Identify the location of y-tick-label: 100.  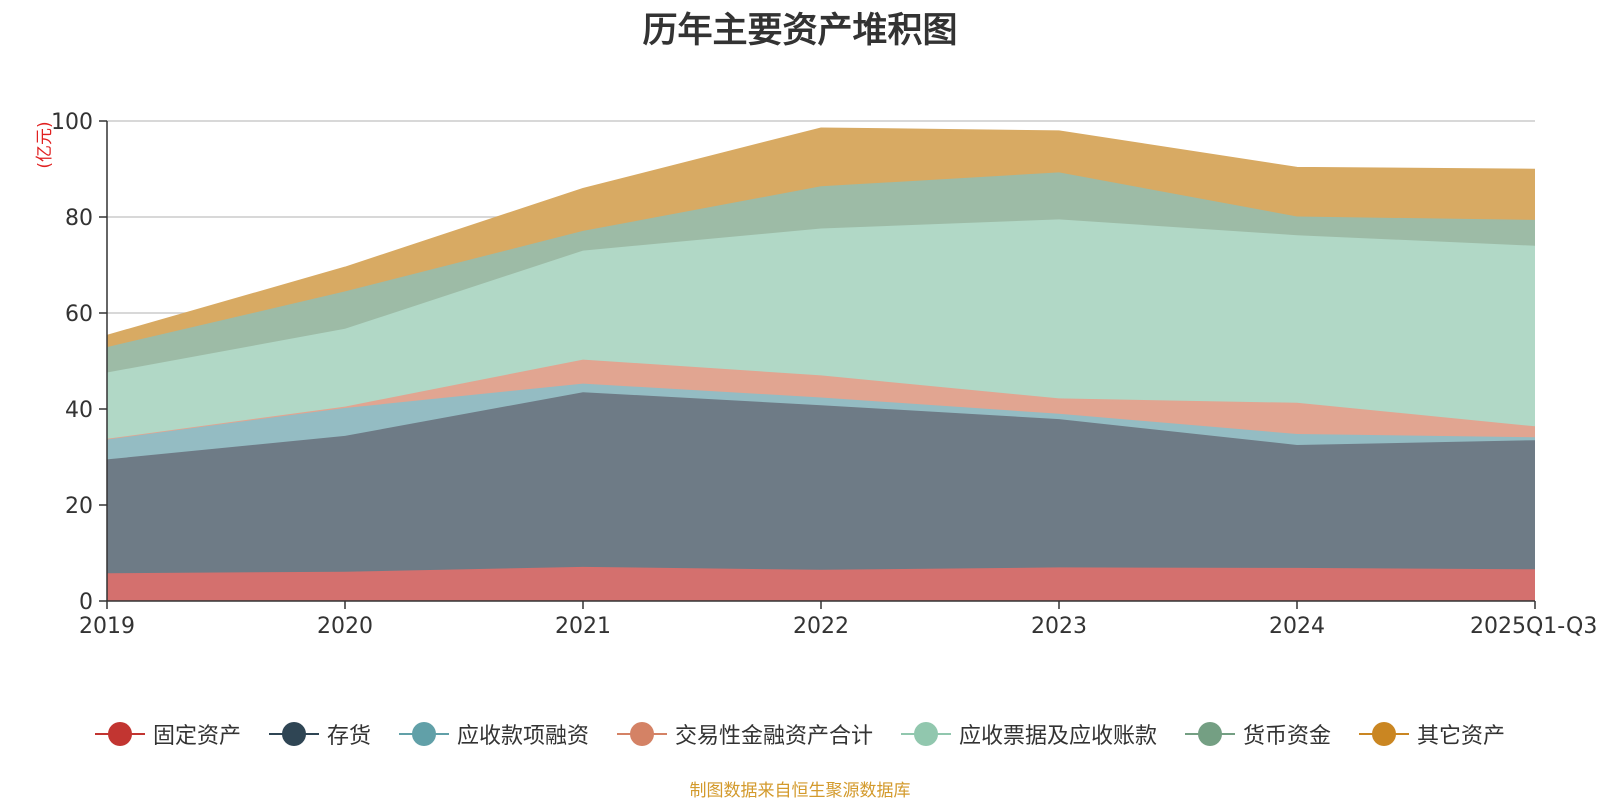
(72, 122).